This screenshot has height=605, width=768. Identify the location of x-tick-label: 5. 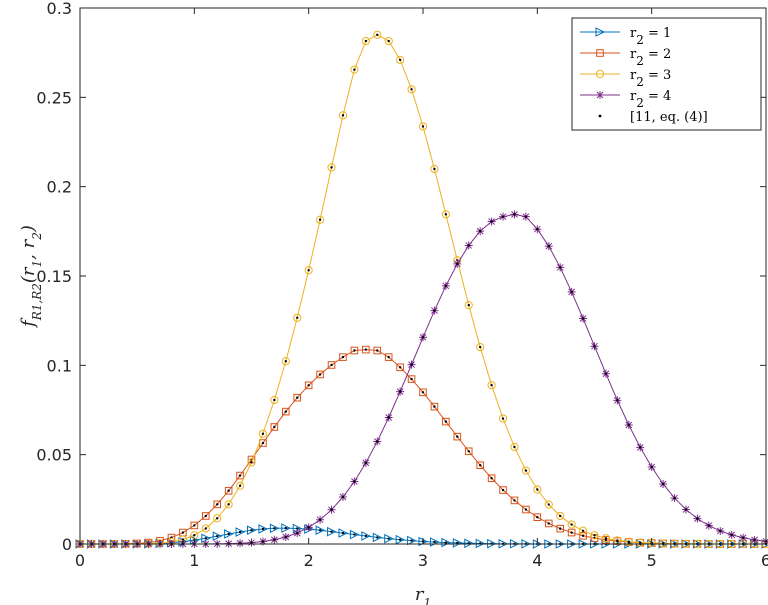
(652, 560).